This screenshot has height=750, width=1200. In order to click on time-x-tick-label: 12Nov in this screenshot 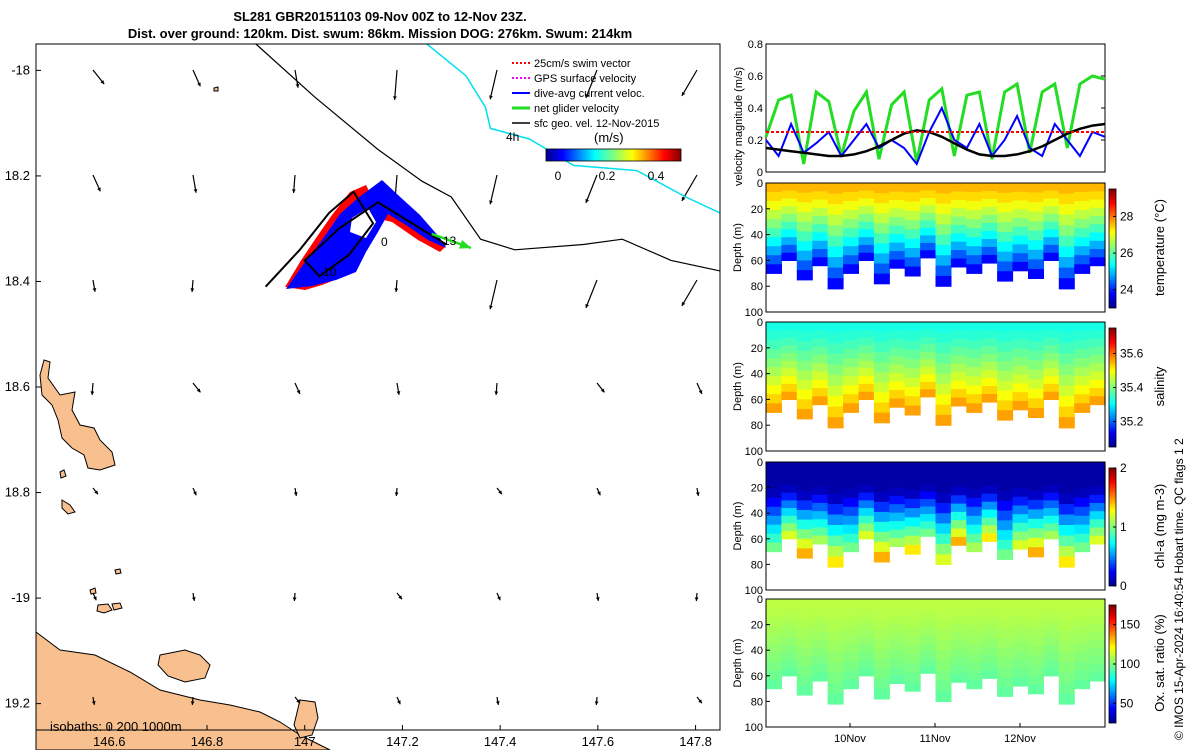, I will do `click(1020, 739)`.